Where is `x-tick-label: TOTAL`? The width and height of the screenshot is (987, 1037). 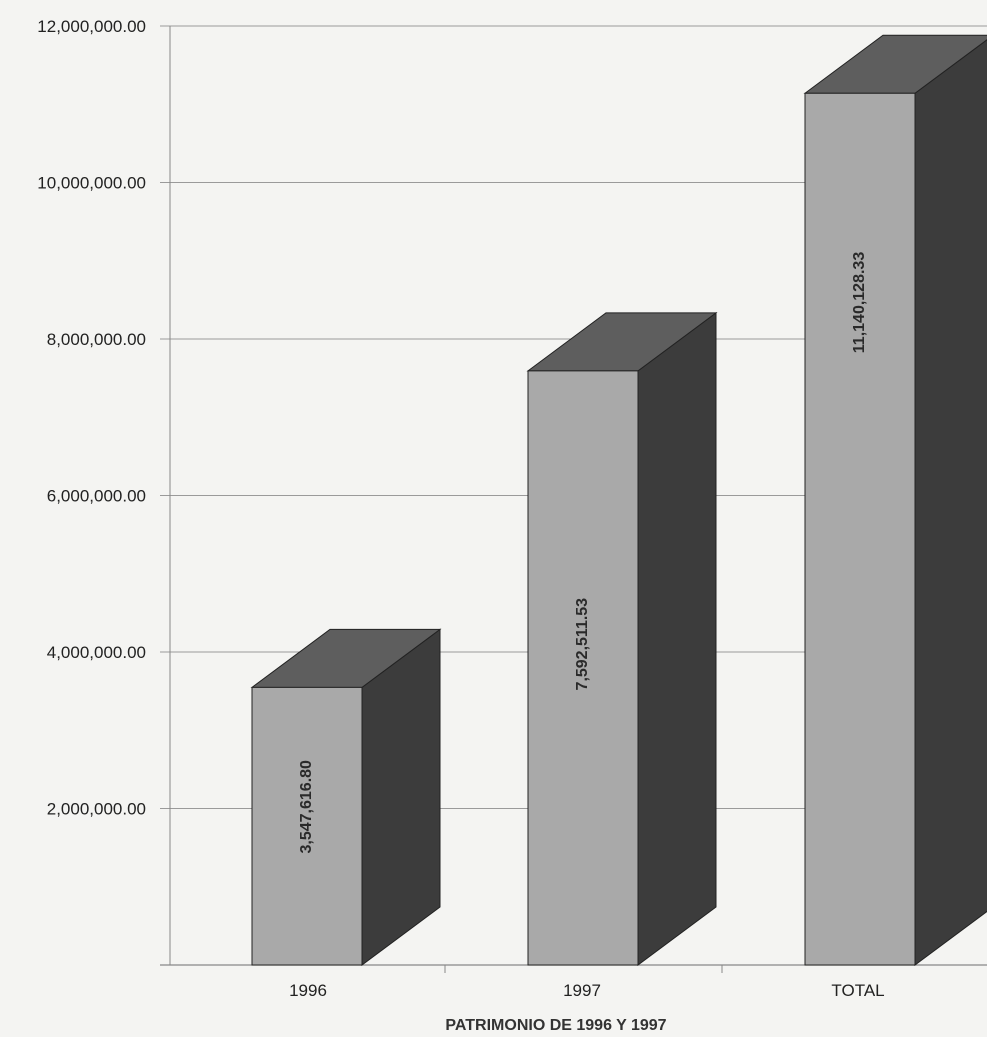 x-tick-label: TOTAL is located at coordinates (857, 990).